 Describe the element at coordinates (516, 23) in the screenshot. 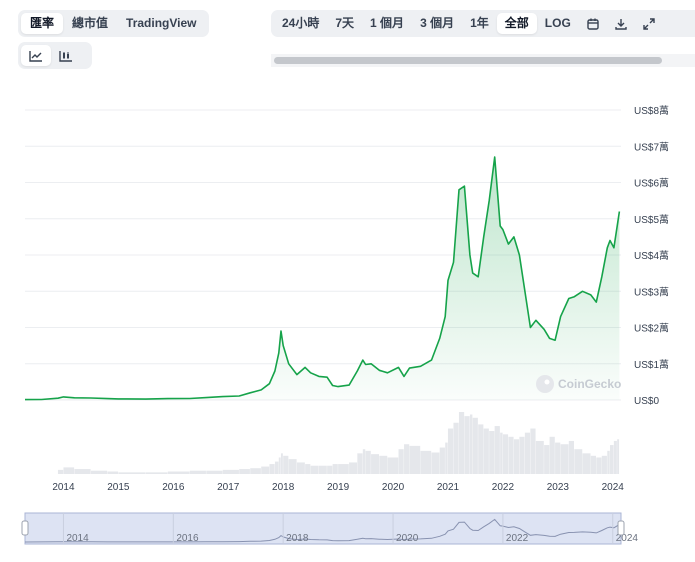

I see `range-all-button: 全部` at that location.